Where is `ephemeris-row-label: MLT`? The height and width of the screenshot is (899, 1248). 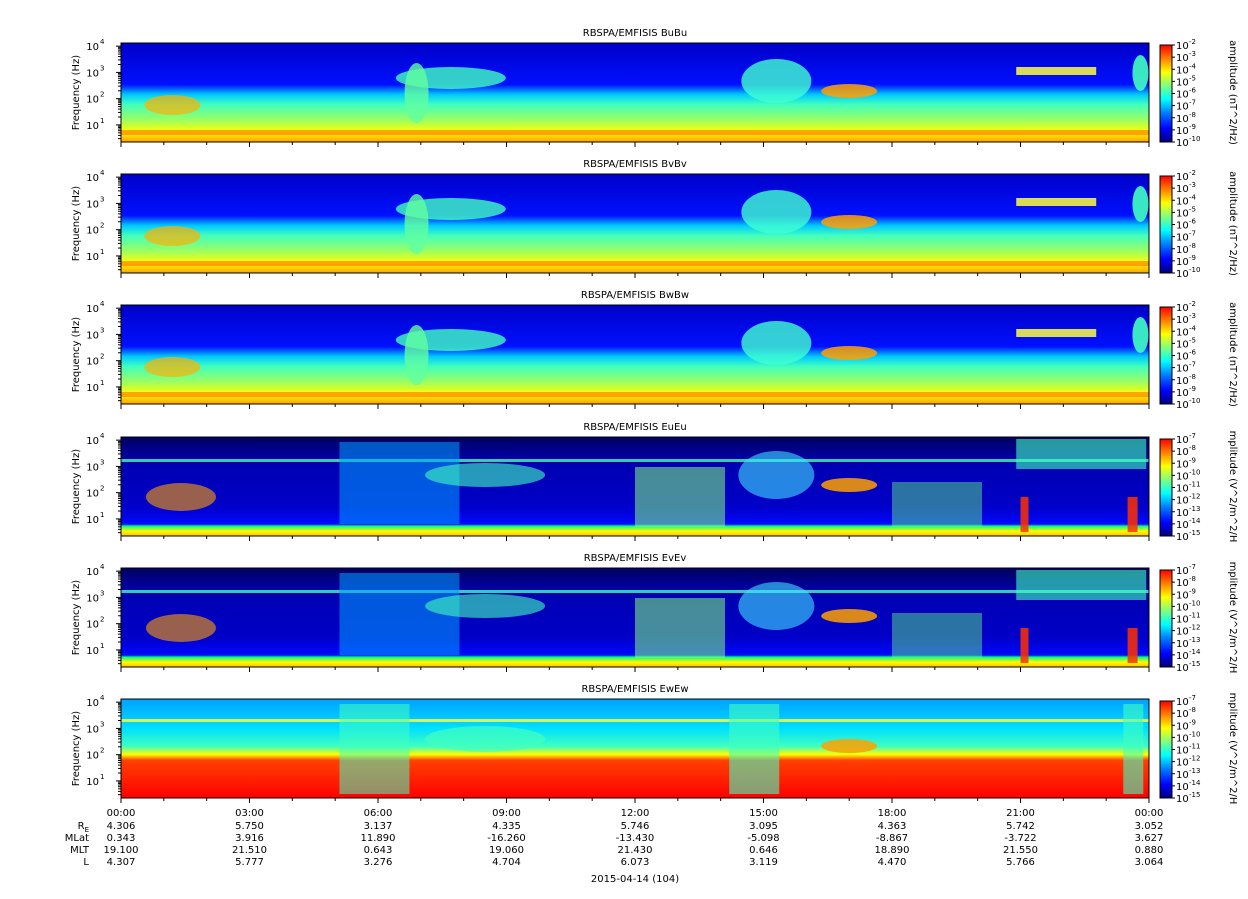 ephemeris-row-label: MLT is located at coordinates (80, 850).